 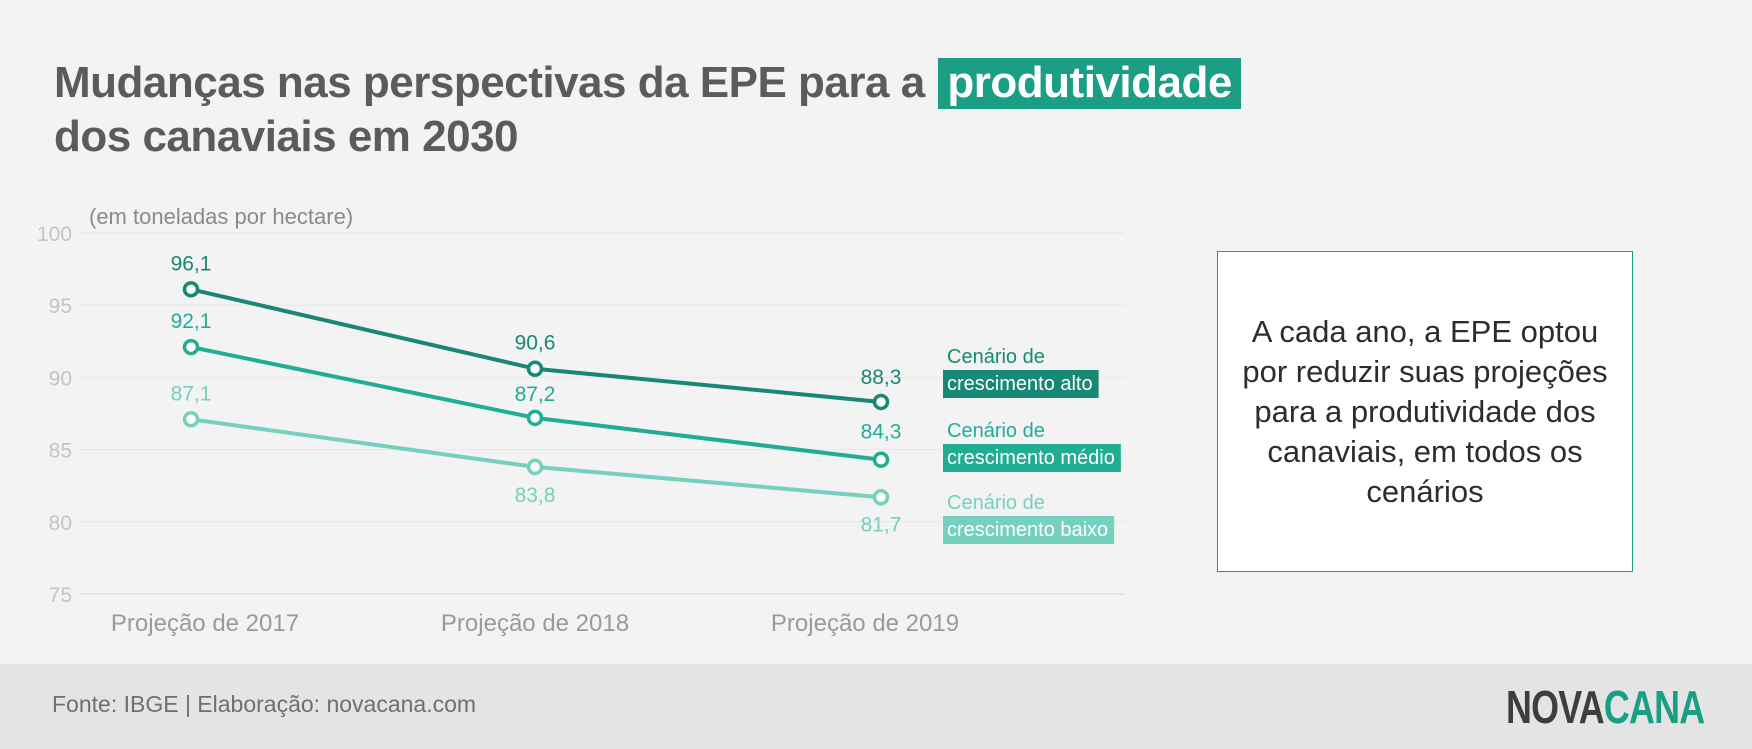 I want to click on y-tick-label: 90, so click(x=60, y=378).